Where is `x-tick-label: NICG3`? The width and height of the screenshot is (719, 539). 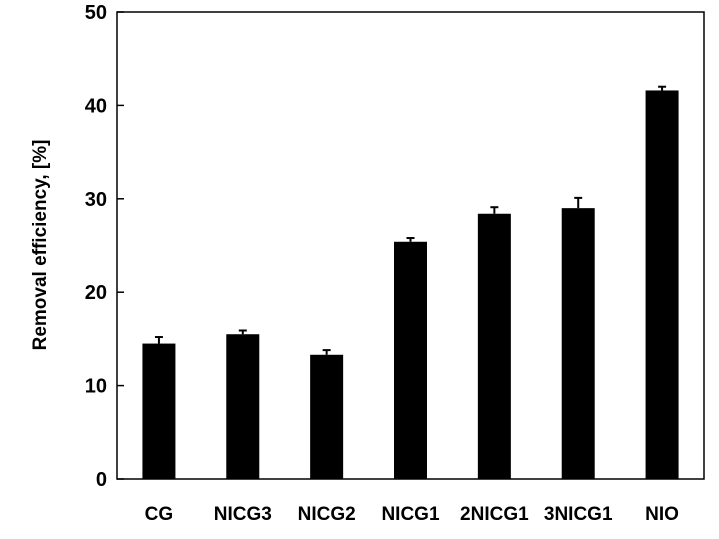 x-tick-label: NICG3 is located at coordinates (243, 514).